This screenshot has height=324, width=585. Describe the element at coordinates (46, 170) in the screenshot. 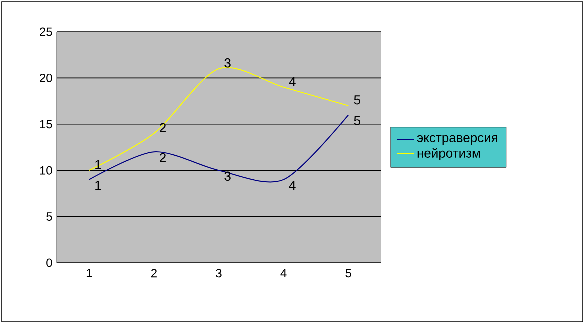

I see `y-tick-label: 10` at that location.